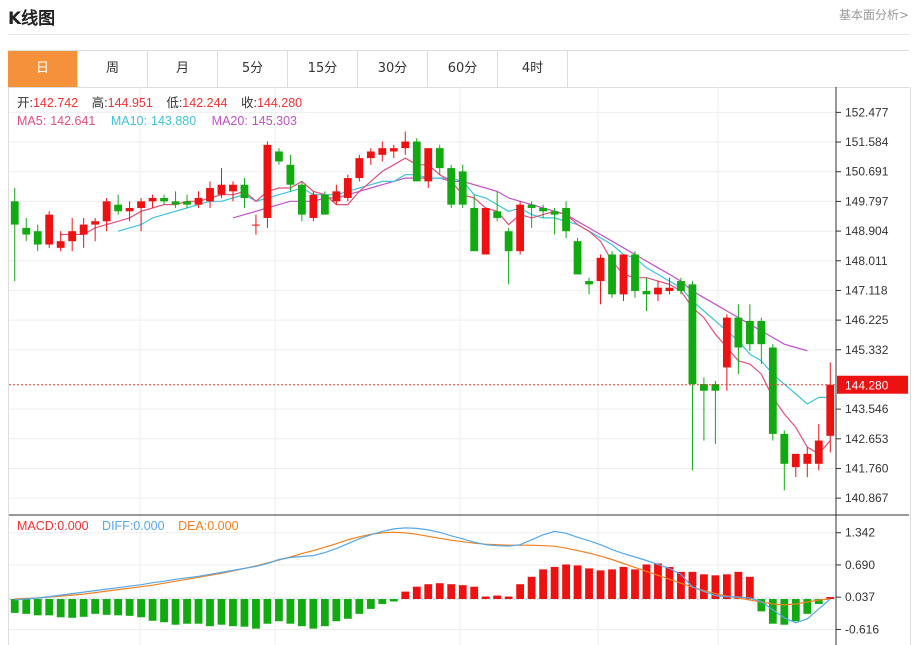 The image size is (917, 645). Describe the element at coordinates (253, 69) in the screenshot. I see `tab-5min: 5分` at that location.